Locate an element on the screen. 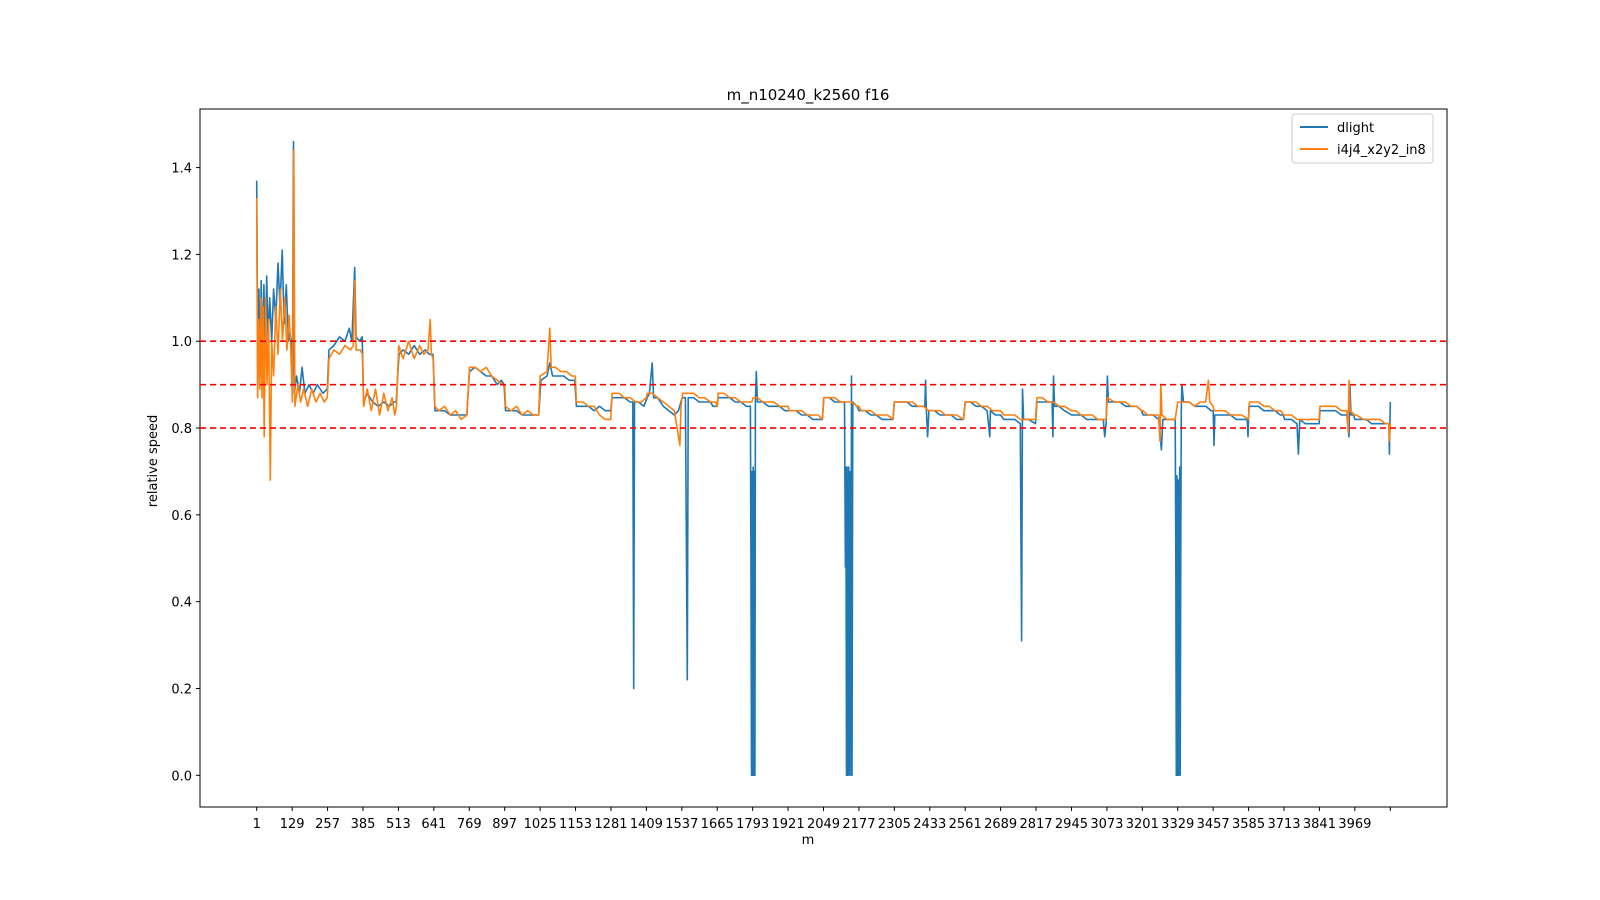  x-tick-label: 2689 is located at coordinates (1000, 824).